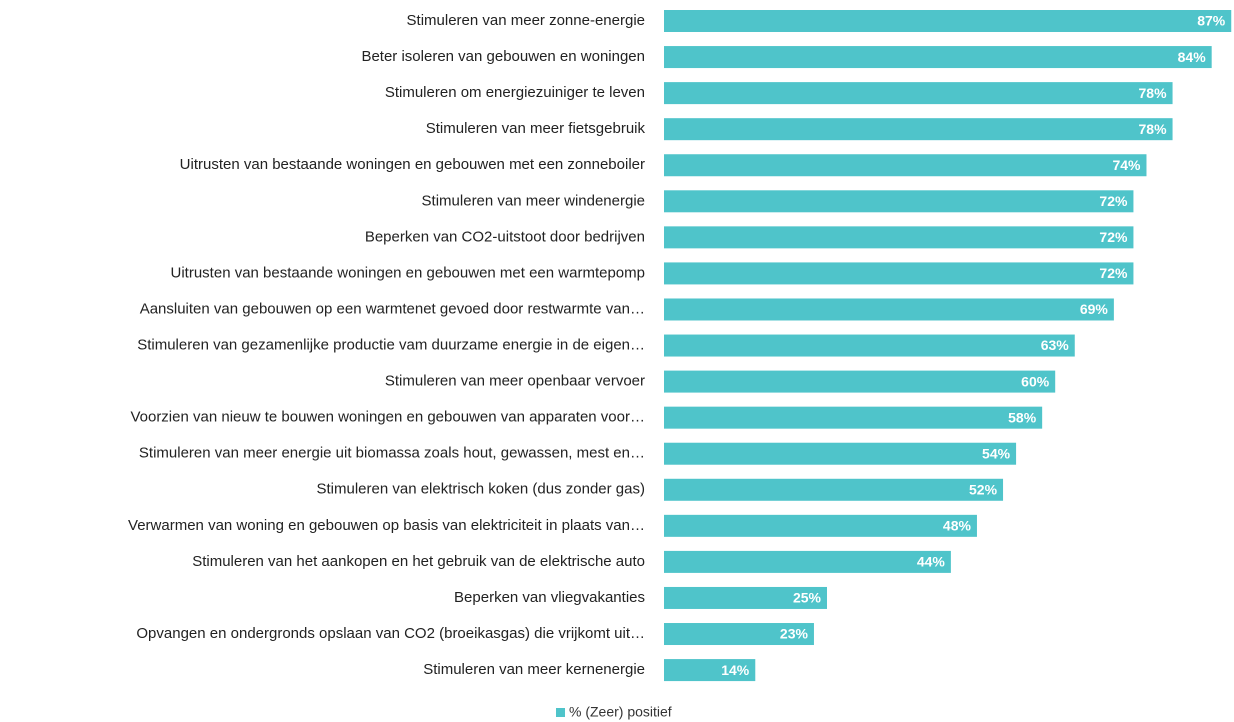  Describe the element at coordinates (957, 526) in the screenshot. I see `value-label: 48%` at that location.